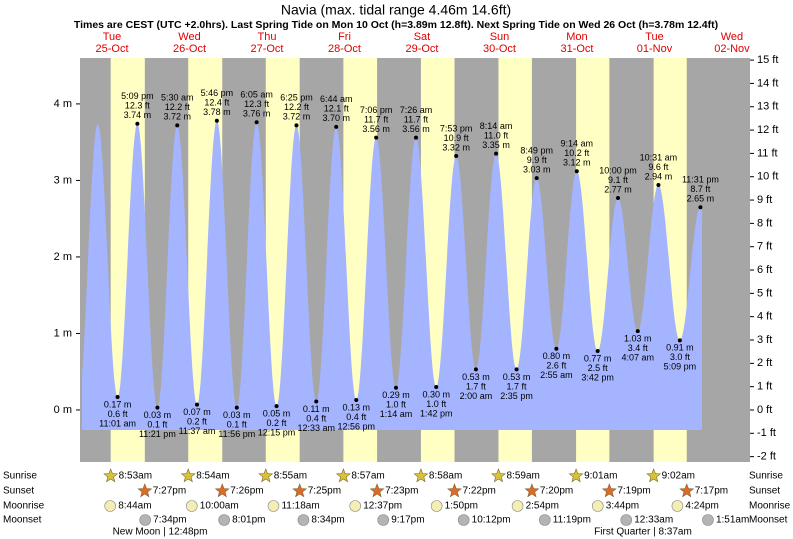 Image resolution: width=793 pixels, height=539 pixels. Describe the element at coordinates (576, 37) in the screenshot. I see `day-name: Mon` at that location.